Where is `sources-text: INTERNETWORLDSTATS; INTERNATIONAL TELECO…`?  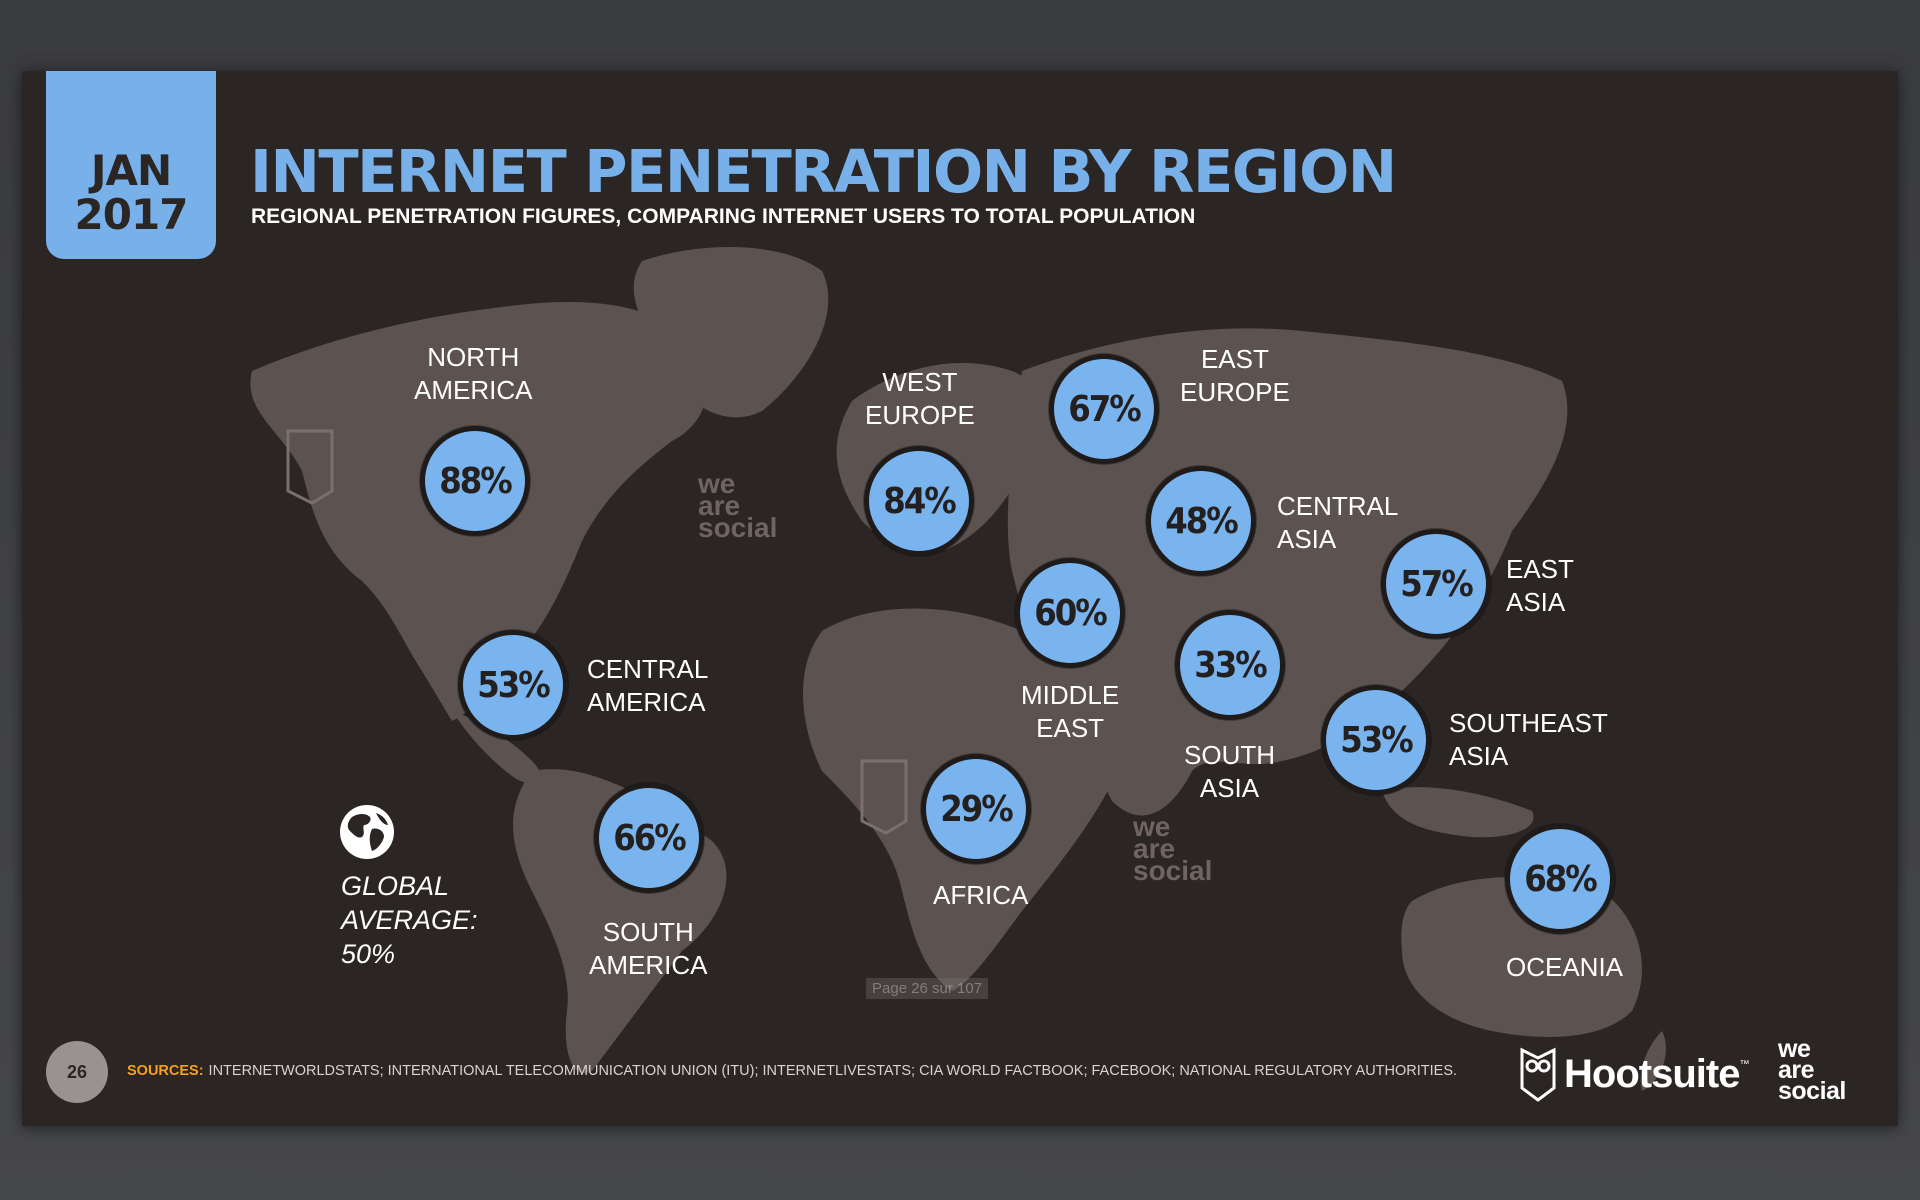 sources-text: INTERNETWORLDSTATS; INTERNATIONAL TELECO… is located at coordinates (833, 1071).